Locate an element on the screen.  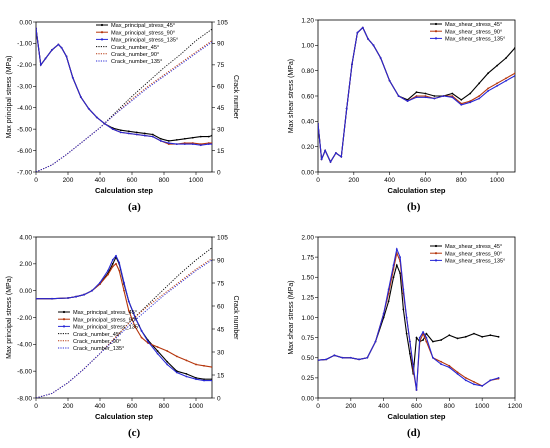
y-tick-label: 0.60 is located at coordinates (307, 96).